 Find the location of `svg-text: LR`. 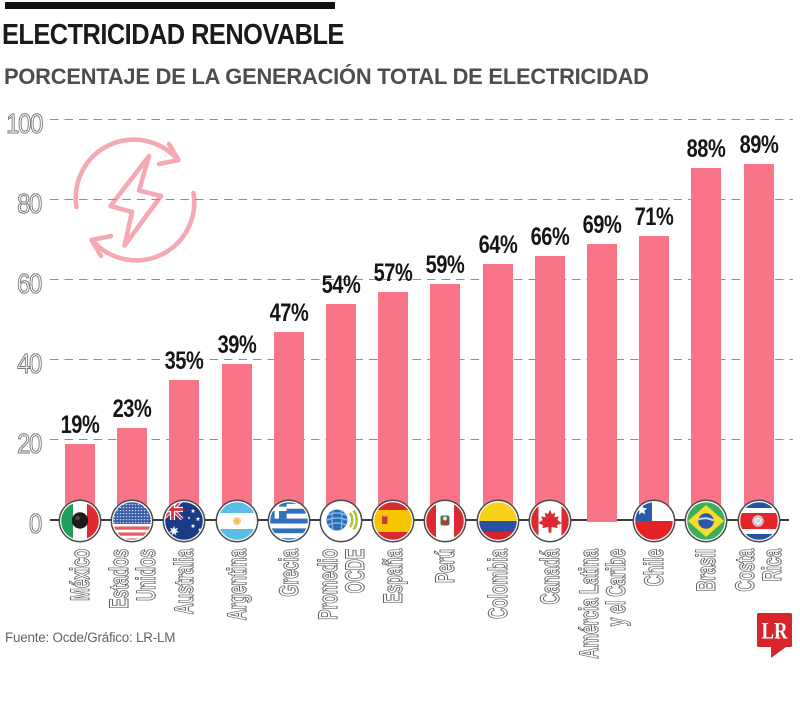

svg-text: LR is located at coordinates (775, 631).